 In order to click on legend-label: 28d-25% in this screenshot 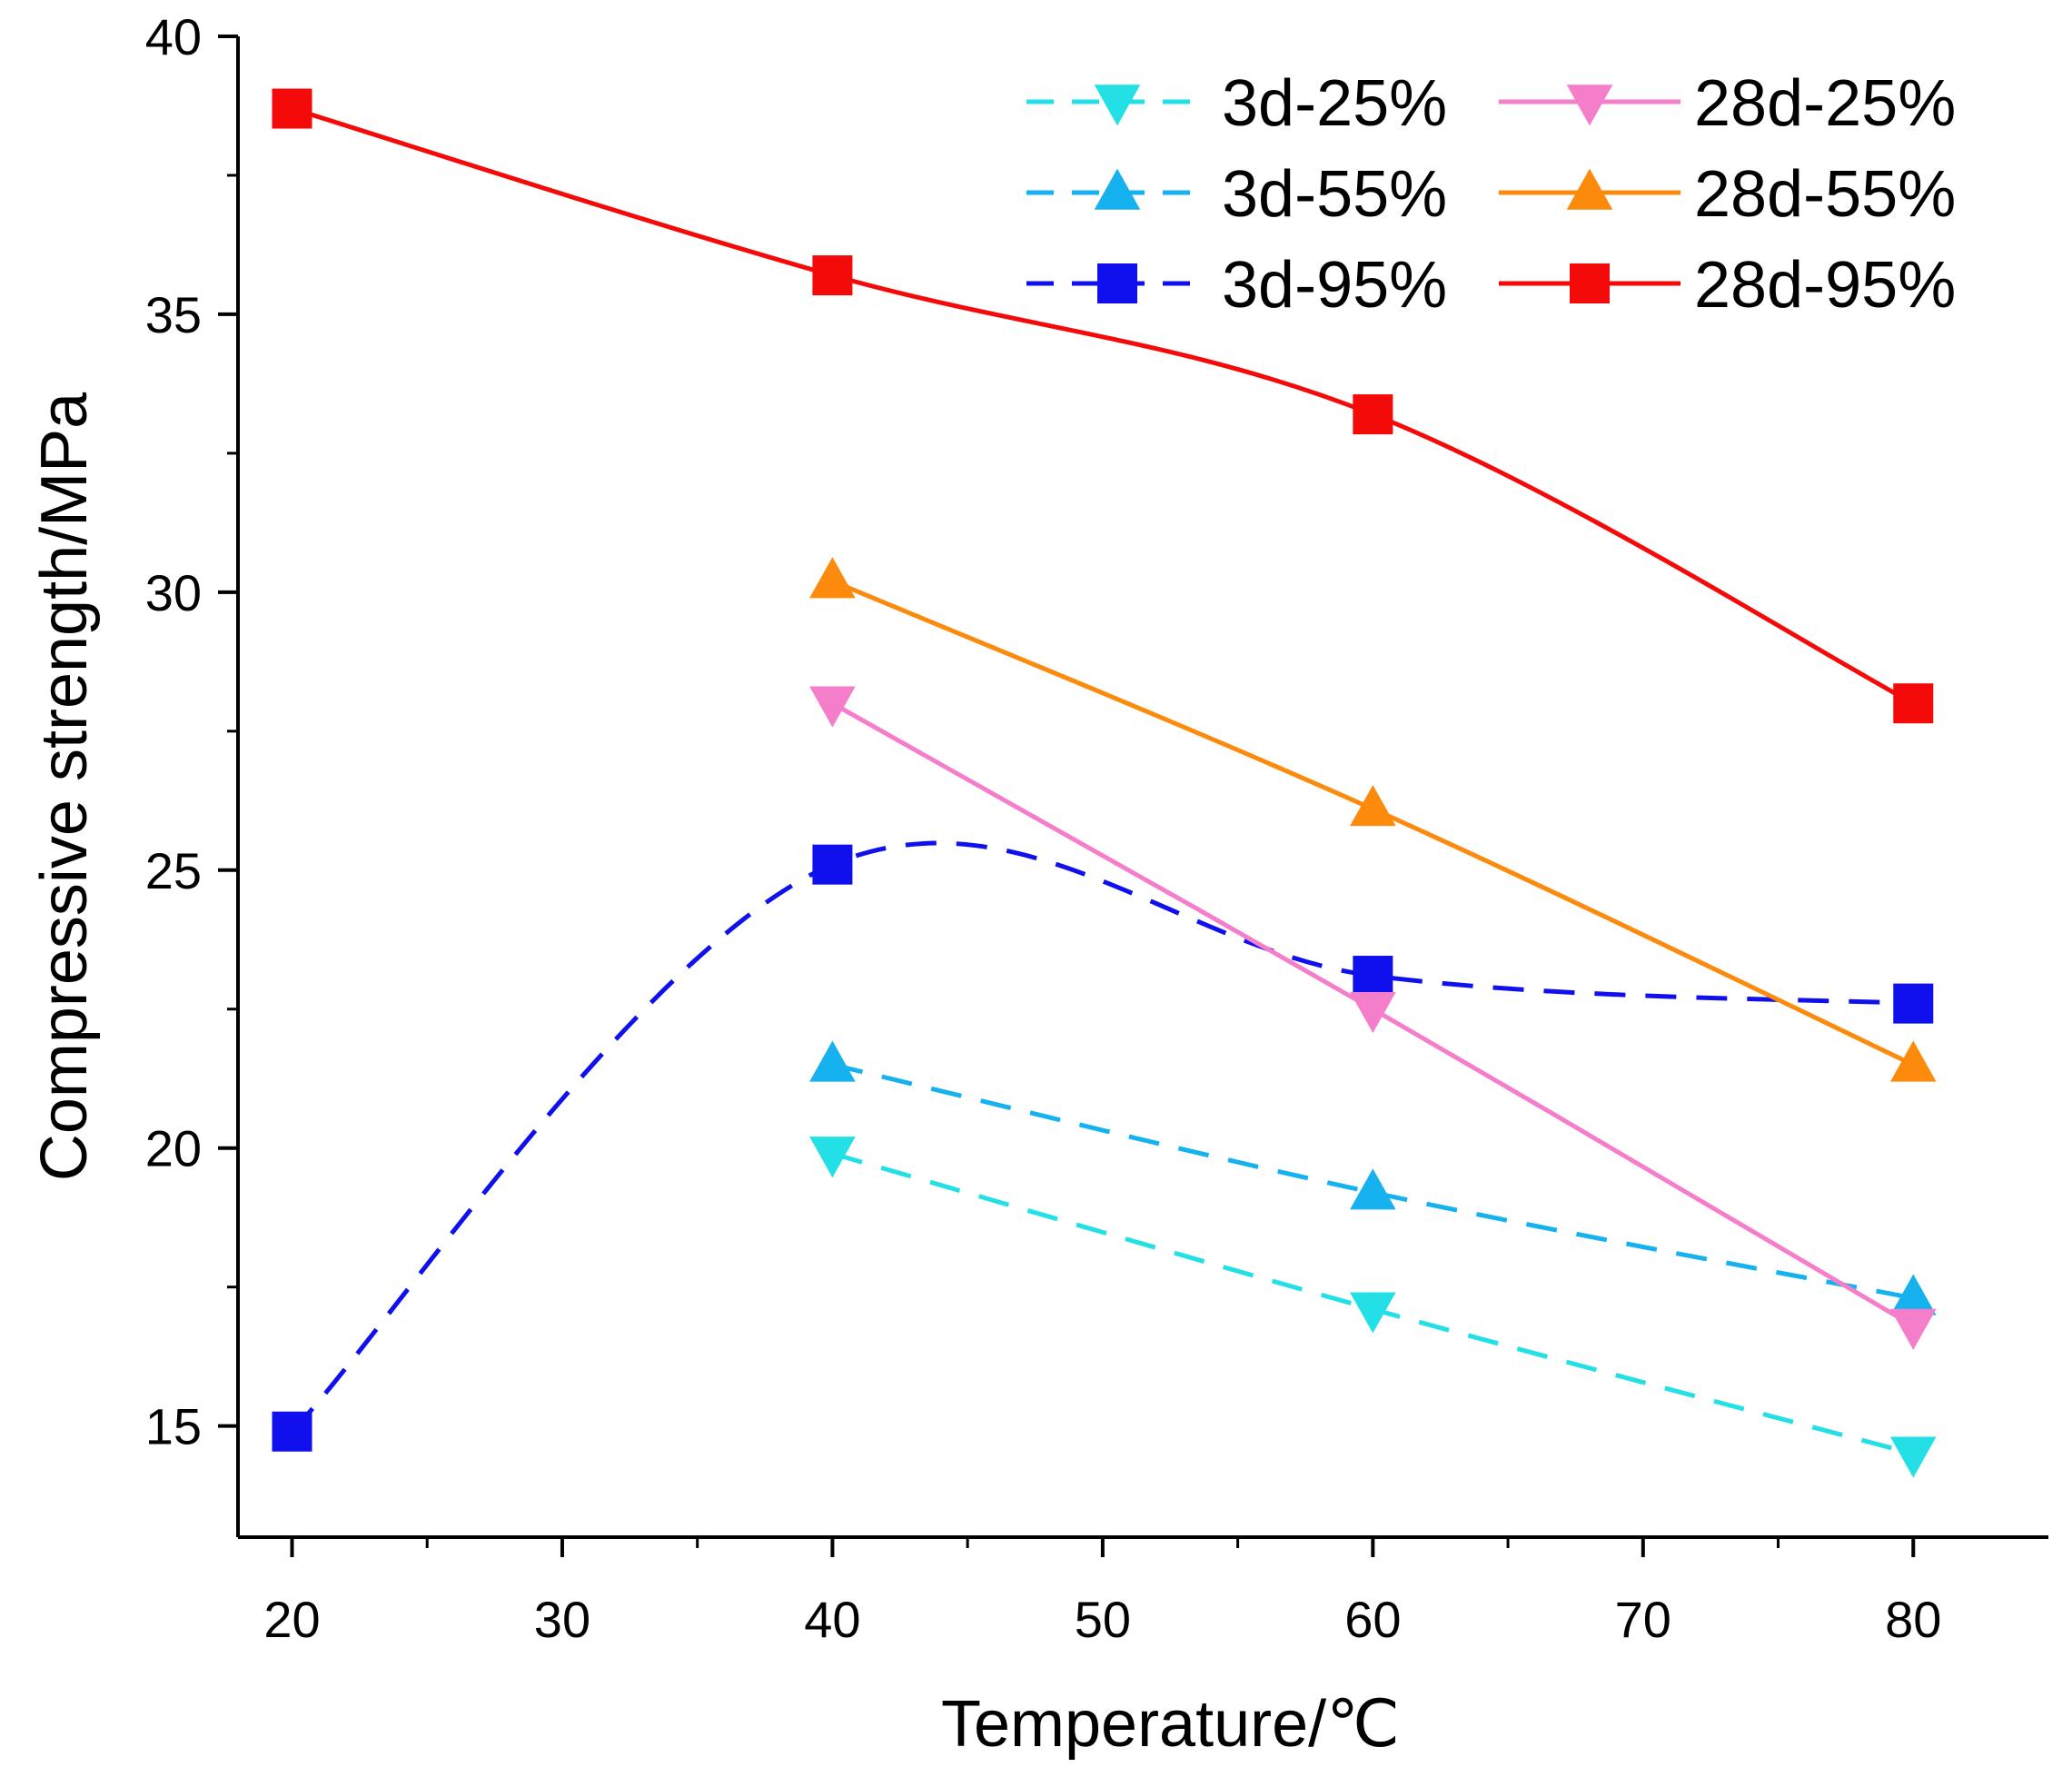, I will do `click(1825, 103)`.